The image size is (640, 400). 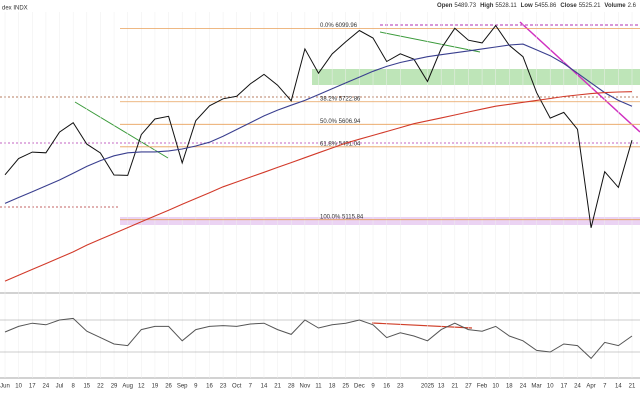 What do you see at coordinates (60, 387) in the screenshot?
I see `x-tick-label: Jul` at bounding box center [60, 387].